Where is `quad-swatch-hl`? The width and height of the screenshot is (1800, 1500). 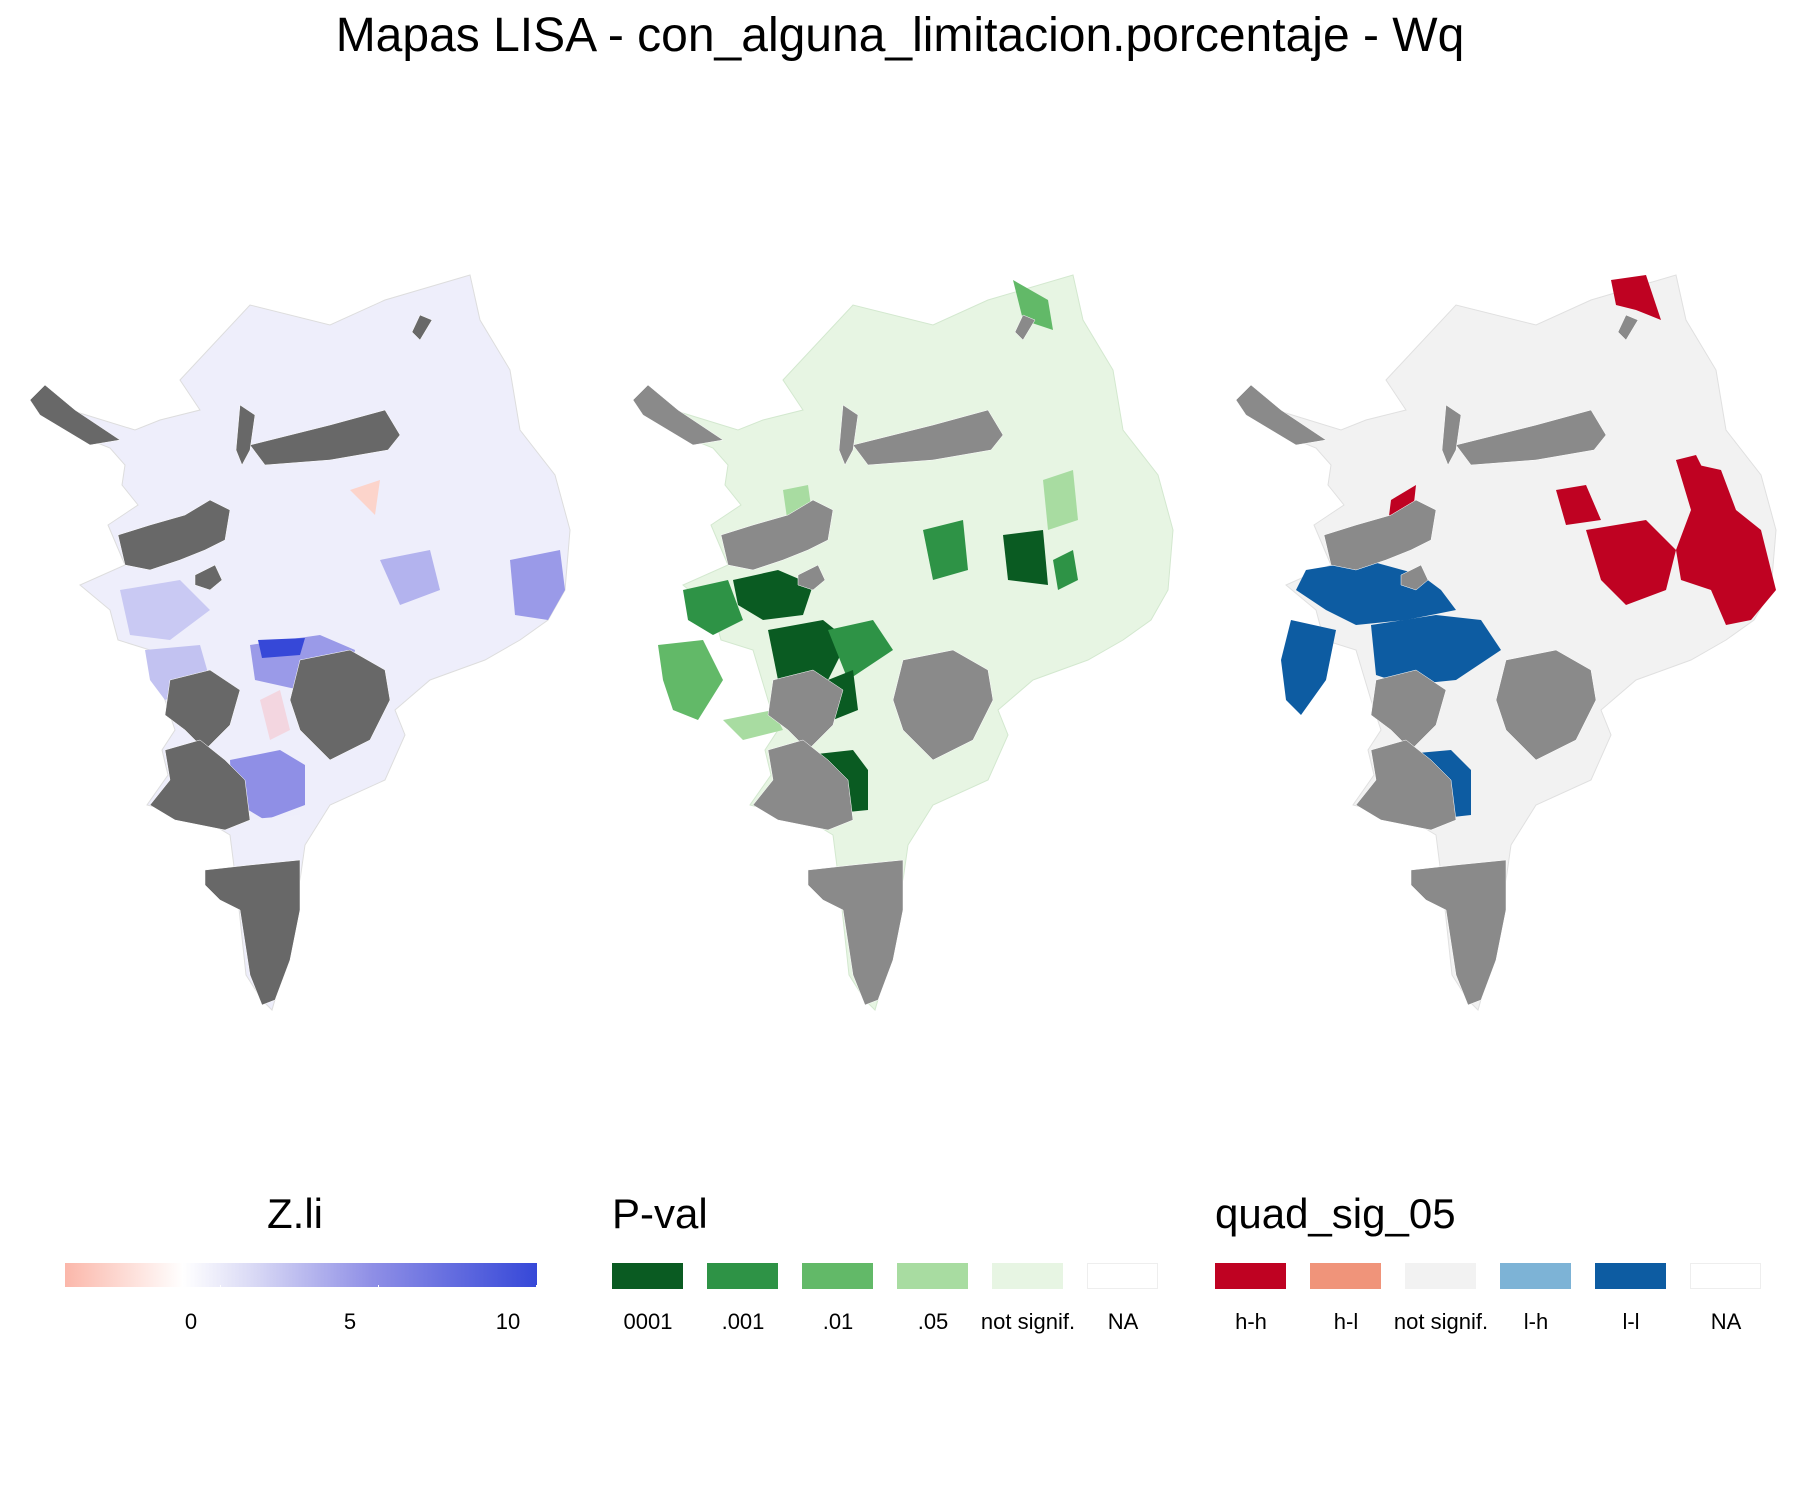
quad-swatch-hl is located at coordinates (1345, 1276).